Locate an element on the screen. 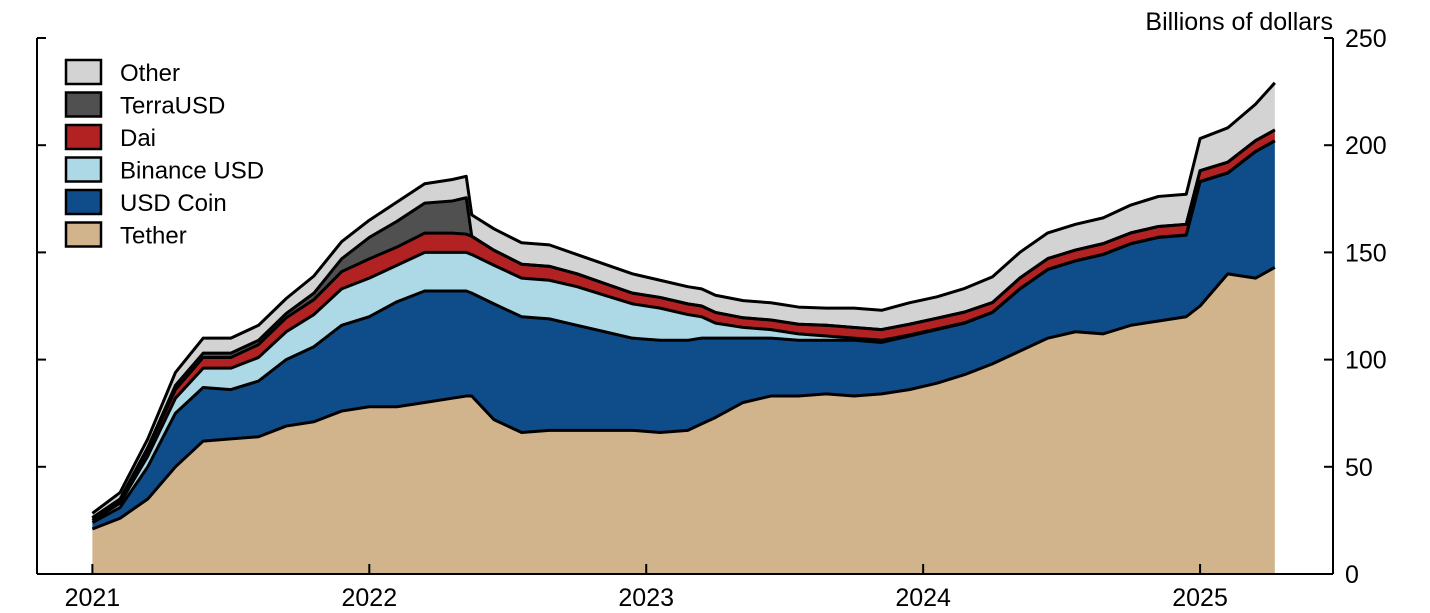 The image size is (1430, 613). x-tick-label: 2021 is located at coordinates (93, 598).